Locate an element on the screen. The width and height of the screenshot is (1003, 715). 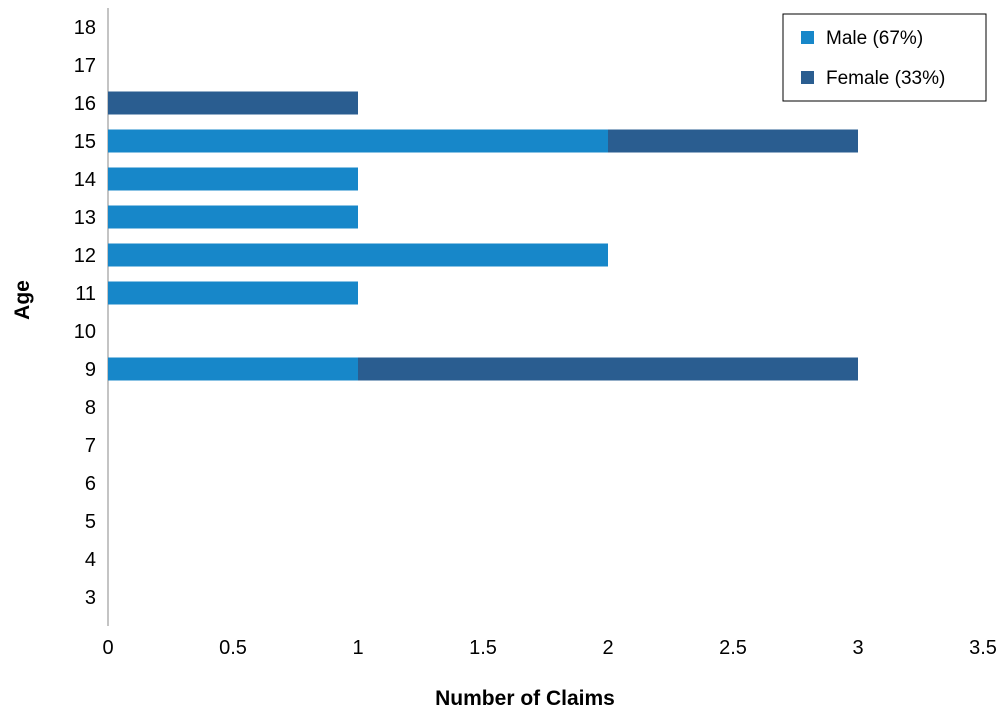
y-tick-label: 5 is located at coordinates (90, 522).